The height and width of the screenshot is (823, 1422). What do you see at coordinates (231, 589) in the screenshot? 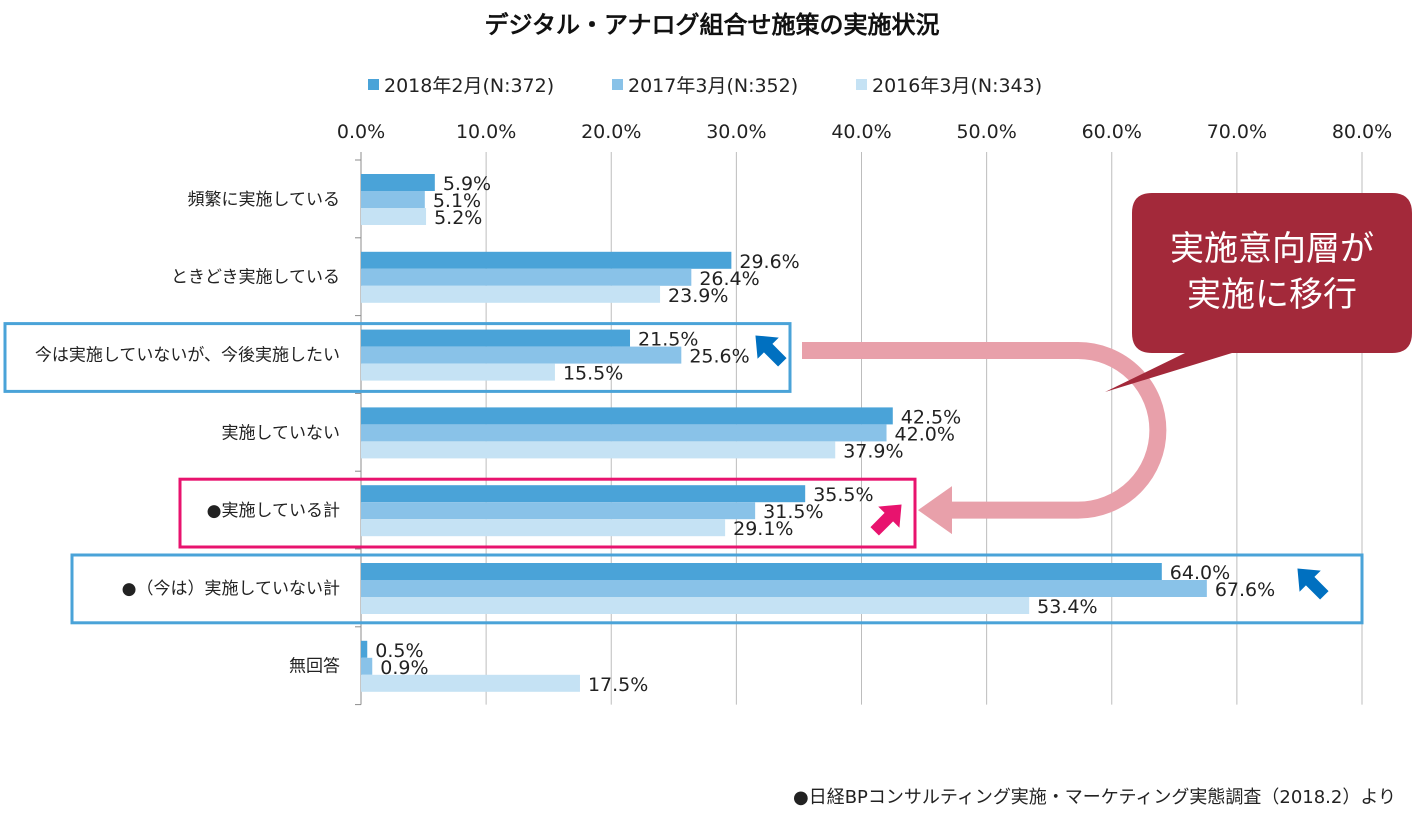
I see `category-label-5: ●（今は）実施していない計` at bounding box center [231, 589].